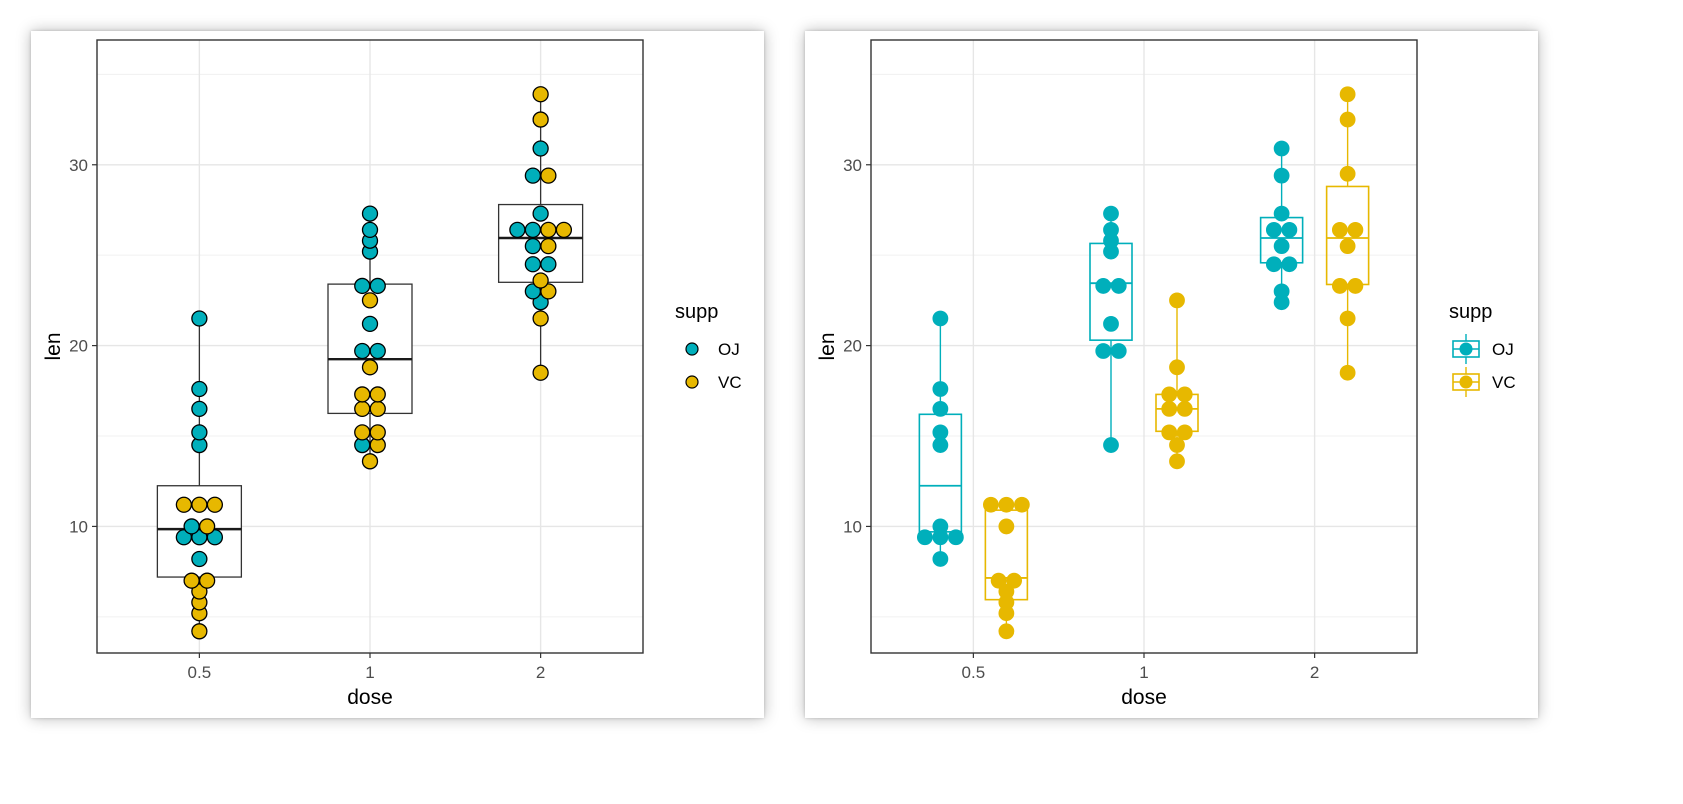 Image resolution: width=1683 pixels, height=804 pixels. What do you see at coordinates (200, 672) in the screenshot?
I see `x-tick-label: 0.5` at bounding box center [200, 672].